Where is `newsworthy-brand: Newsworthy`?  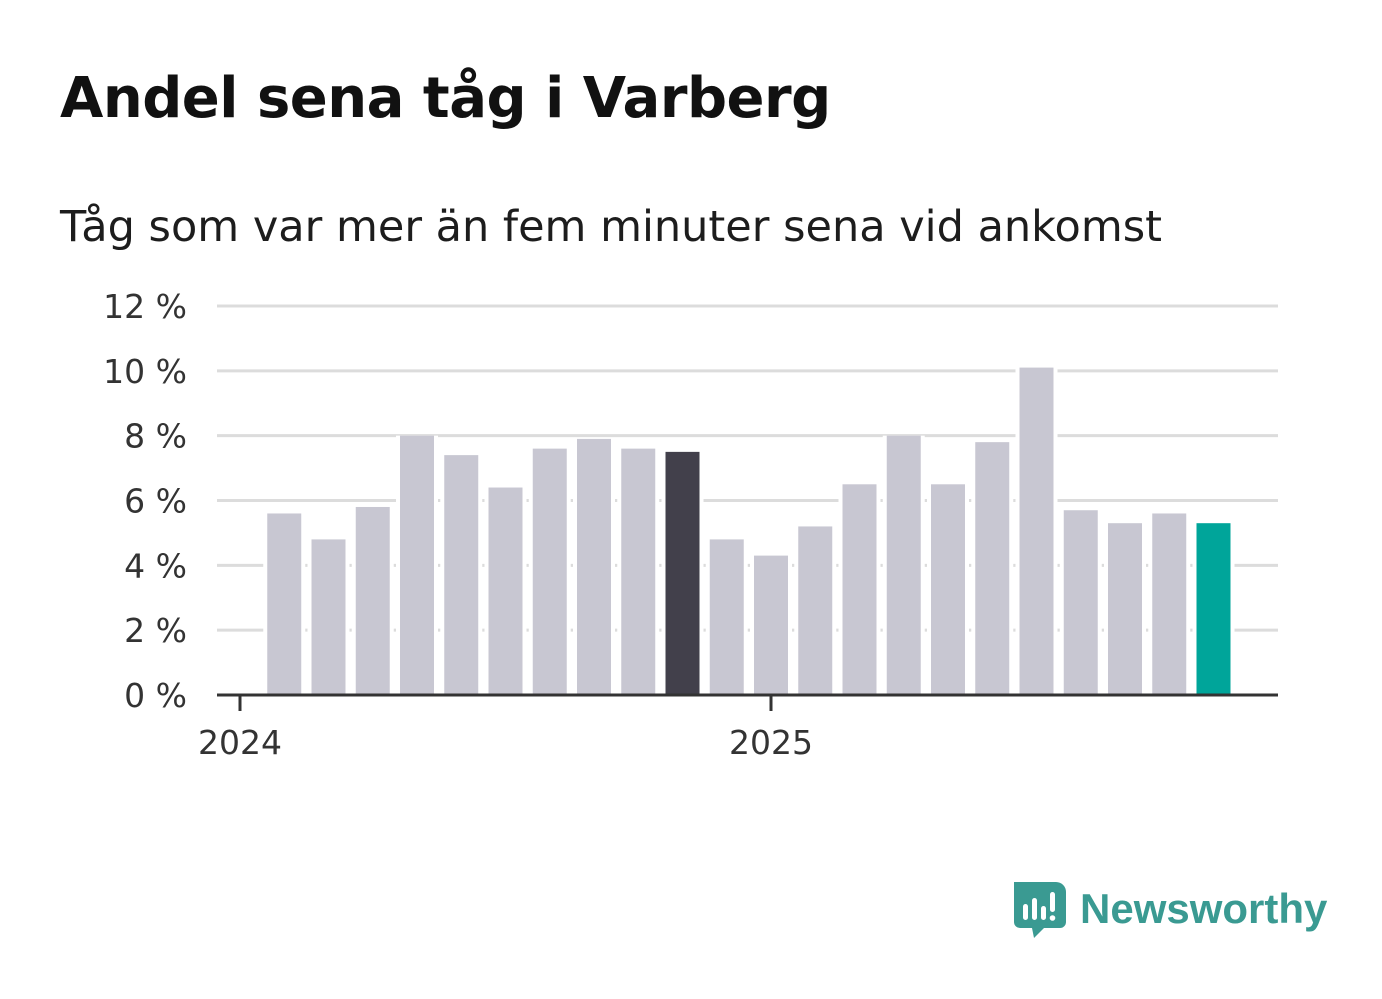
newsworthy-brand: Newsworthy is located at coordinates (1168, 909).